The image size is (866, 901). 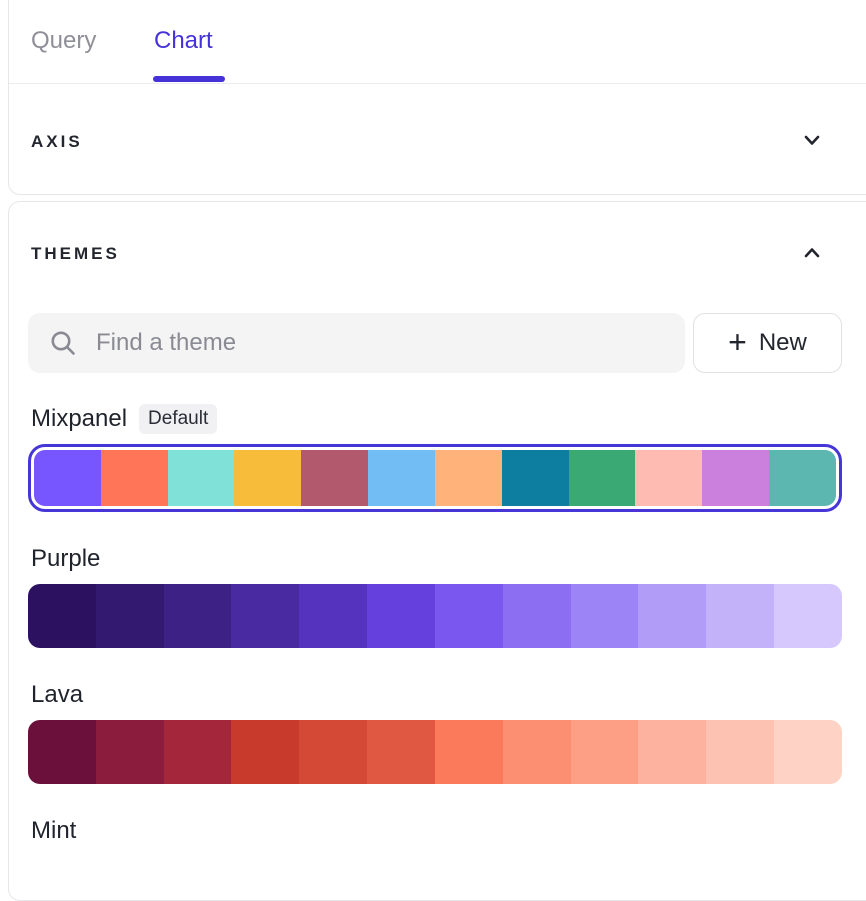 I want to click on theme-search, so click(x=356, y=343).